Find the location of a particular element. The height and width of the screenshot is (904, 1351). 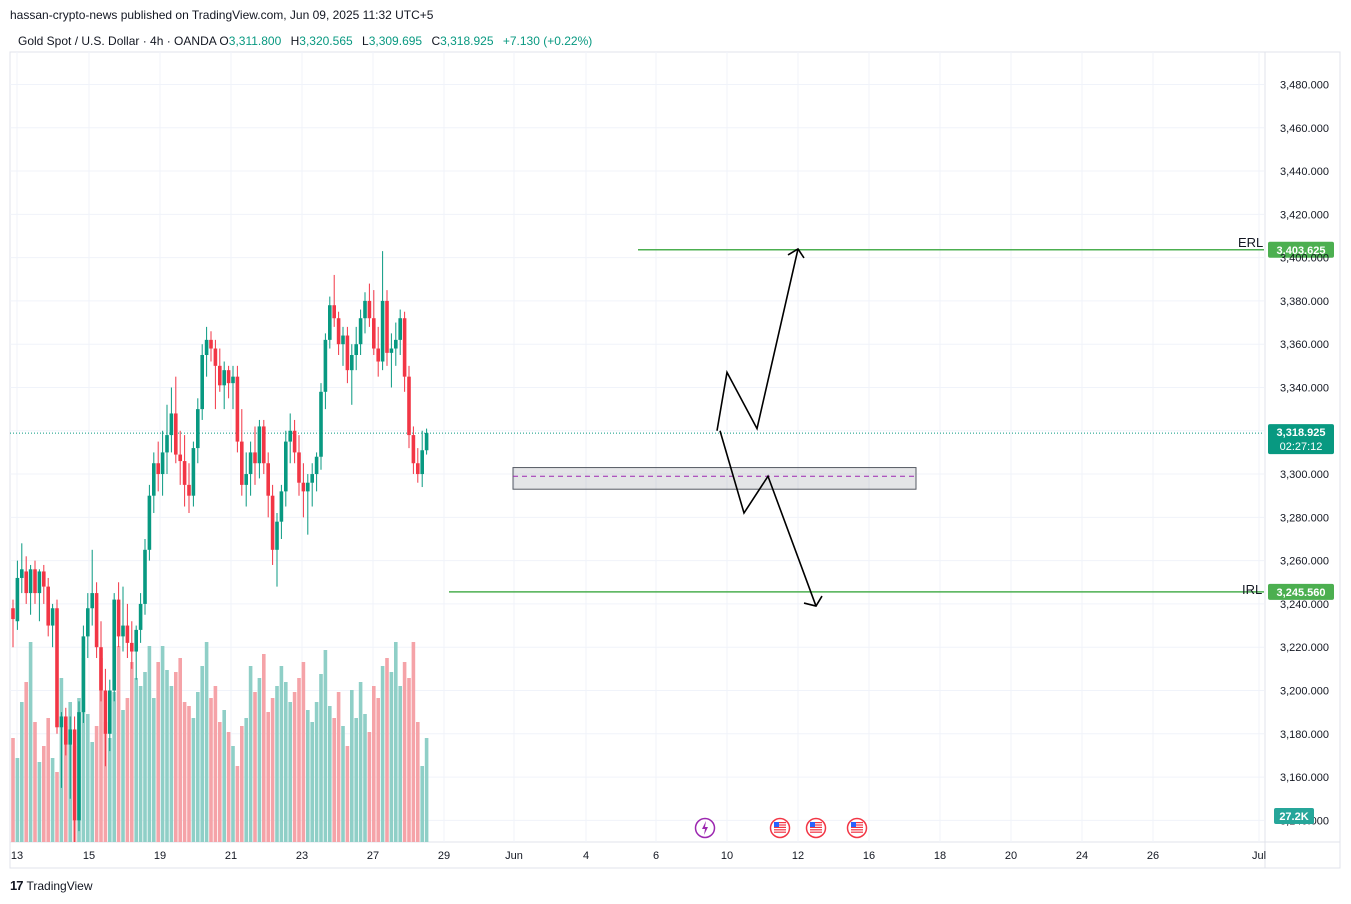

event-markers is located at coordinates (781, 828).